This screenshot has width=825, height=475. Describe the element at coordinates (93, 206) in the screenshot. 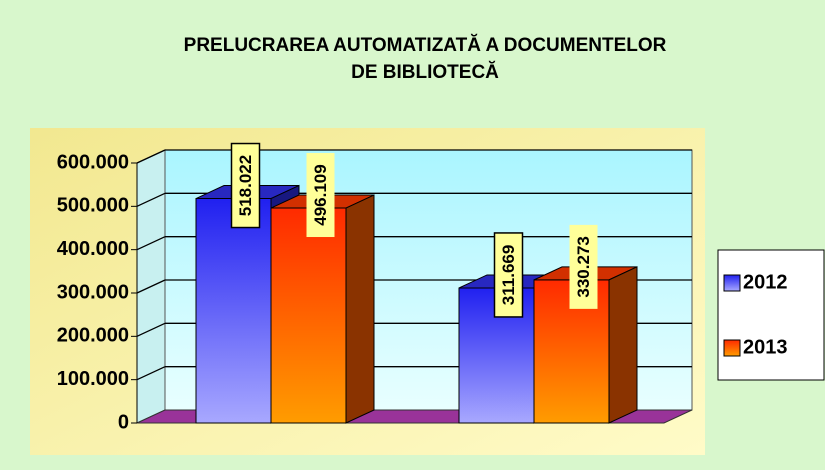

I see `y-tick-label: 500.000` at that location.